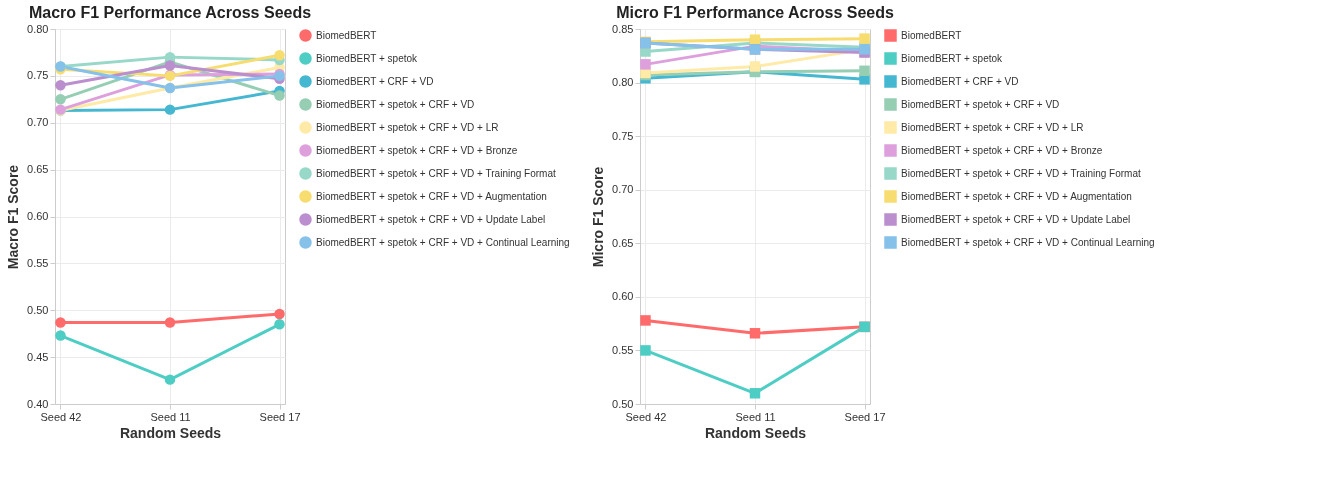 This screenshot has height=489, width=1344. What do you see at coordinates (38, 356) in the screenshot?
I see `y-tick-label: 0.45` at bounding box center [38, 356].